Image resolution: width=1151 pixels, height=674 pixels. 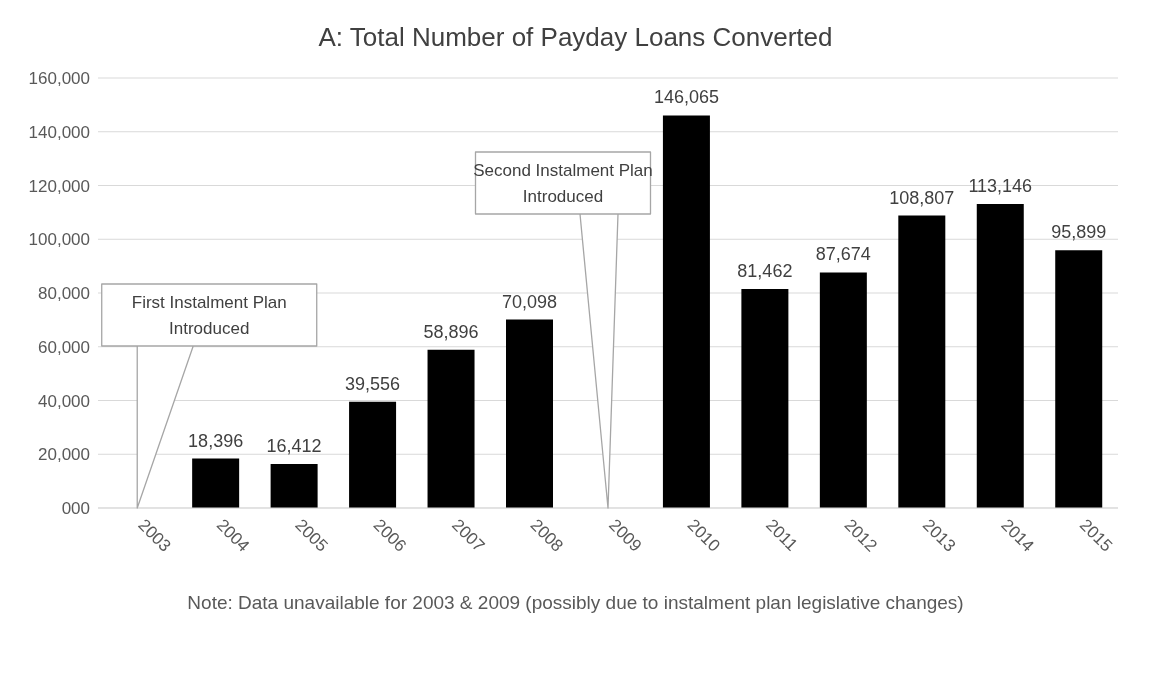 What do you see at coordinates (575, 603) in the screenshot?
I see `text: Note: Data unavailable for 2003 & 2009 (possibly due to instalment plan legislative changes)` at bounding box center [575, 603].